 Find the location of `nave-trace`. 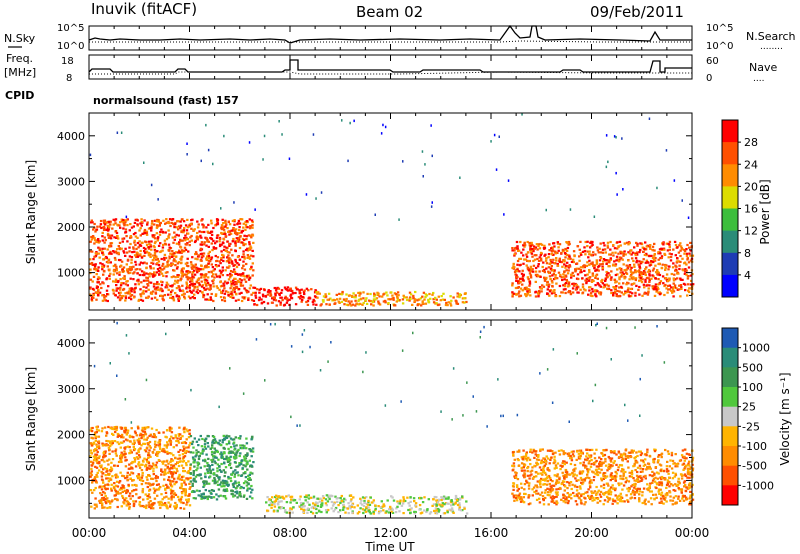

nave-trace is located at coordinates (390, 73).